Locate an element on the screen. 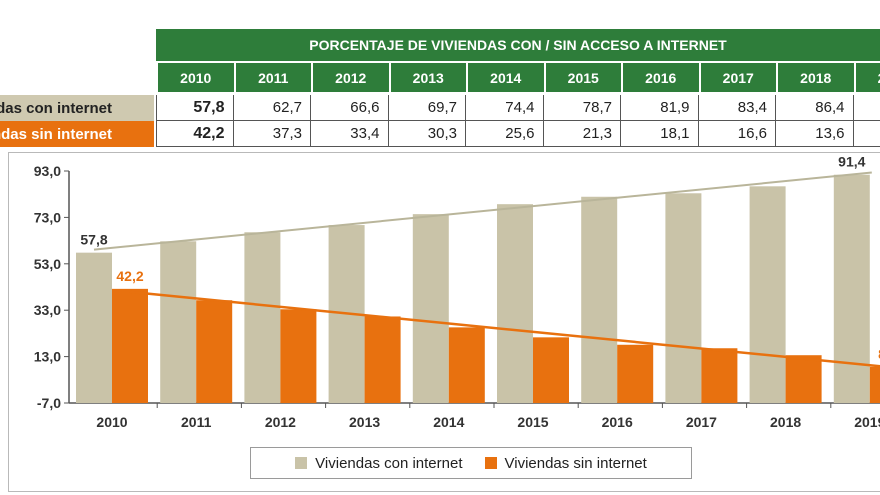 Image resolution: width=880 pixels, height=495 pixels. table-cell: 74,4 is located at coordinates (505, 108).